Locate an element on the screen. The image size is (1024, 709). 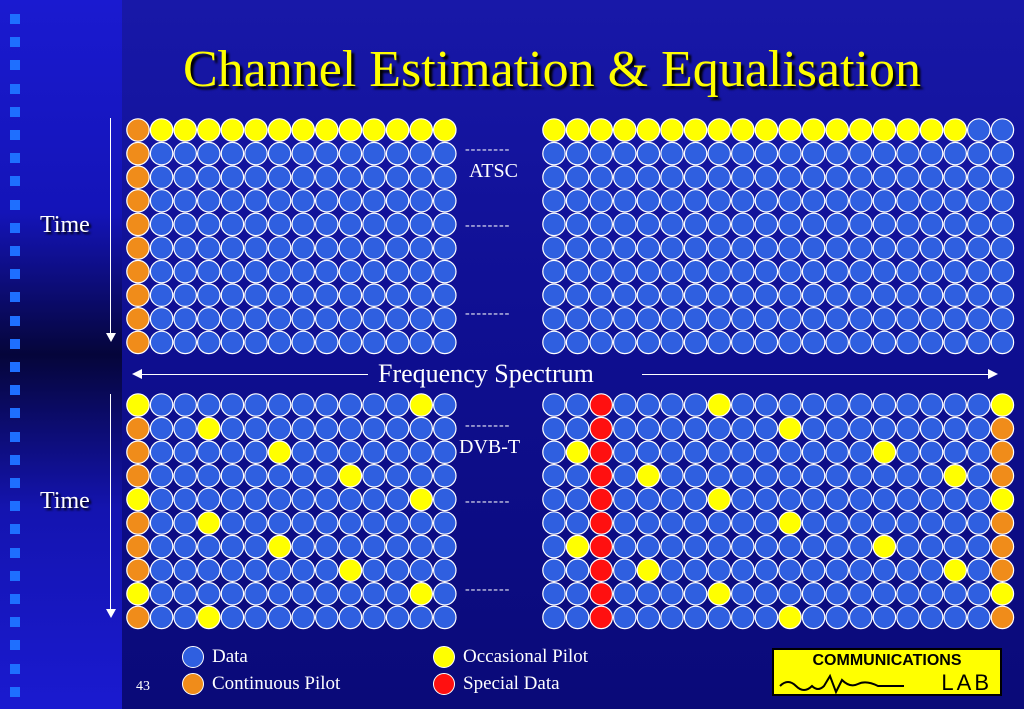
legend-continuous-pilot-dot is located at coordinates (193, 684).